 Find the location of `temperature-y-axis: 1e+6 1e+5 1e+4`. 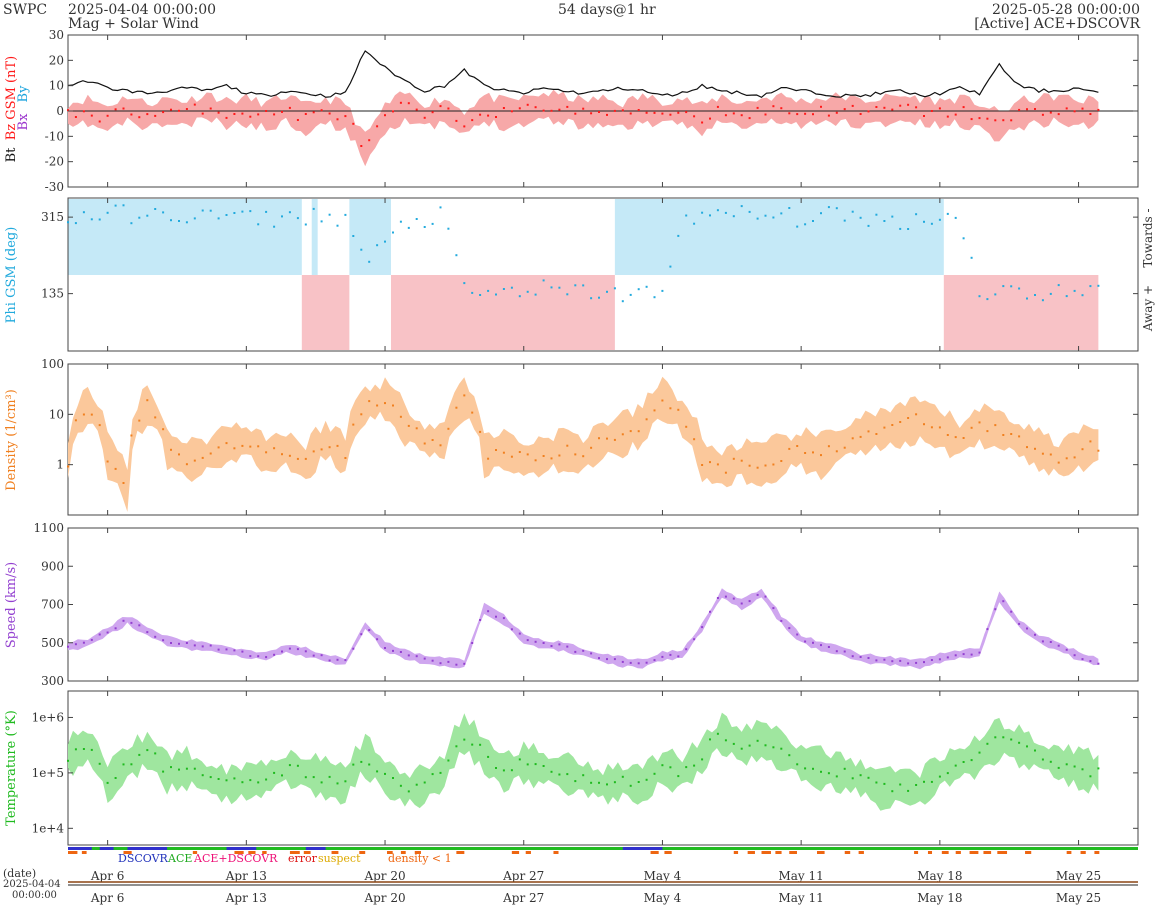

temperature-y-axis: 1e+6 1e+5 1e+4 is located at coordinates (585, 772).